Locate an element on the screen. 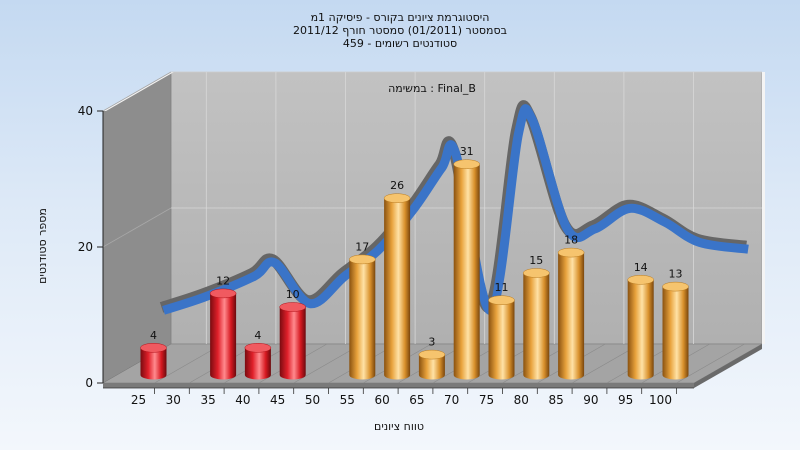 The image size is (800, 450). y-tick-label: 40 is located at coordinates (85, 111).